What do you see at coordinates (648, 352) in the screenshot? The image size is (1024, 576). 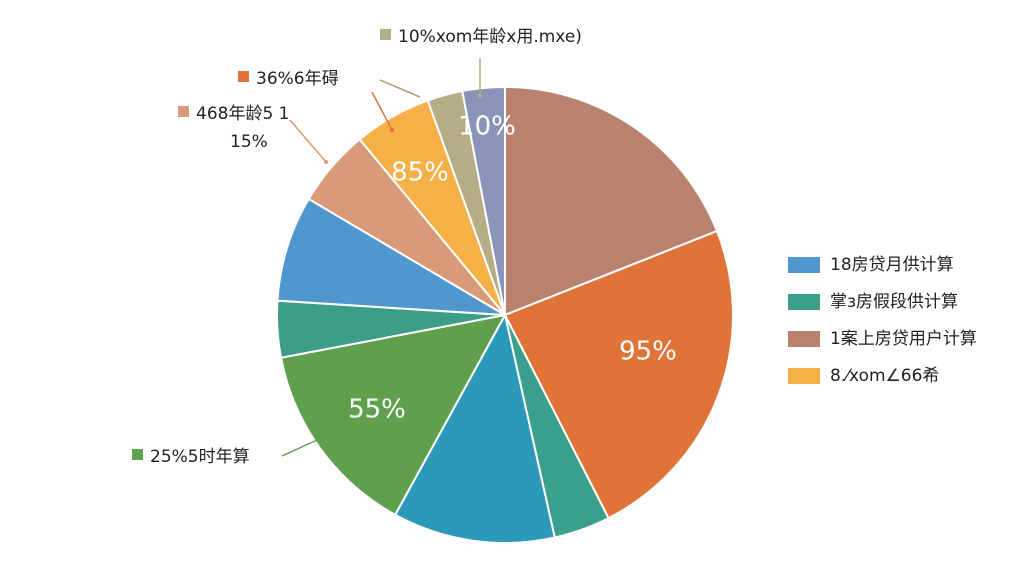 I see `slice-label: 95%` at bounding box center [648, 352].